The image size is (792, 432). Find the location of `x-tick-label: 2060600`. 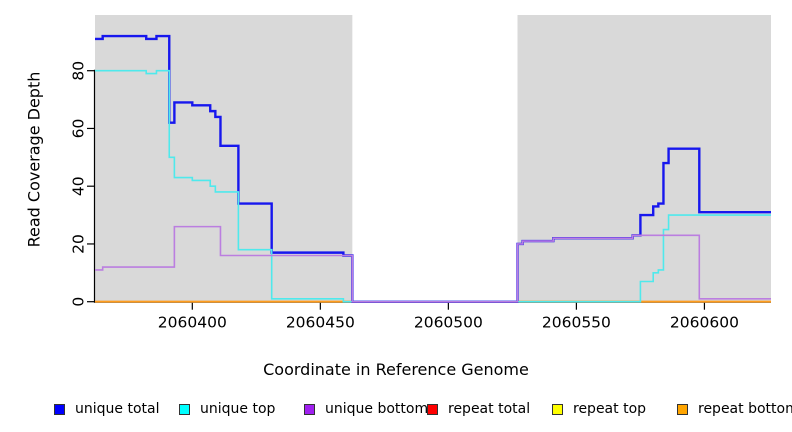

x-tick-label: 2060600 is located at coordinates (704, 323).